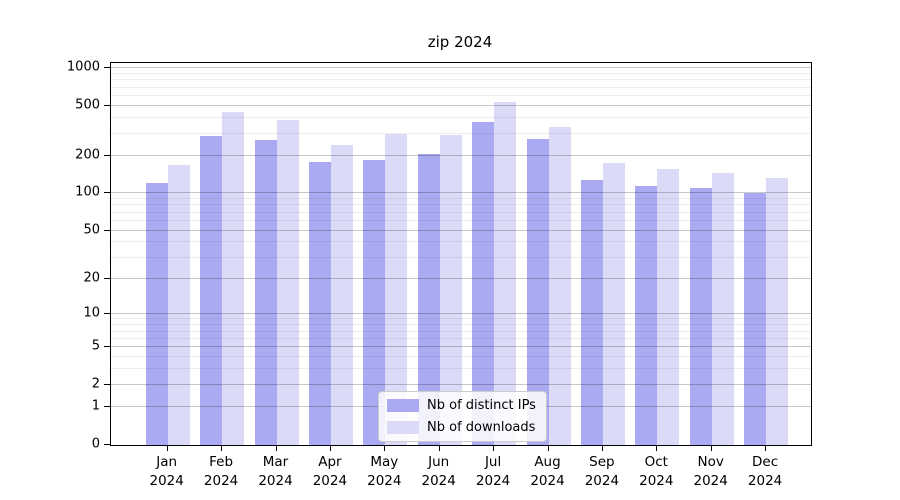  I want to click on bar-distinct-ips-feb, so click(211, 290).